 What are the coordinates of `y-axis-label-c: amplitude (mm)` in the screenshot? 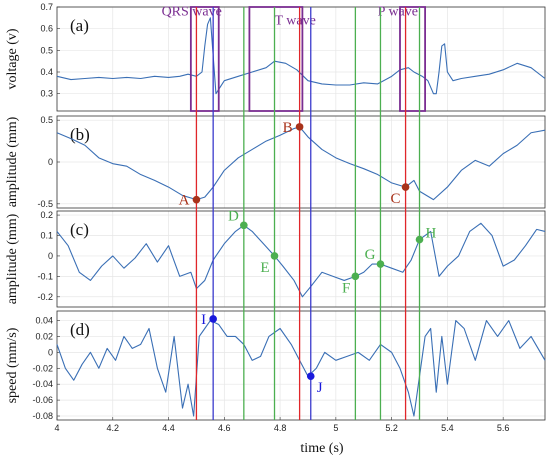 It's located at (12, 258).